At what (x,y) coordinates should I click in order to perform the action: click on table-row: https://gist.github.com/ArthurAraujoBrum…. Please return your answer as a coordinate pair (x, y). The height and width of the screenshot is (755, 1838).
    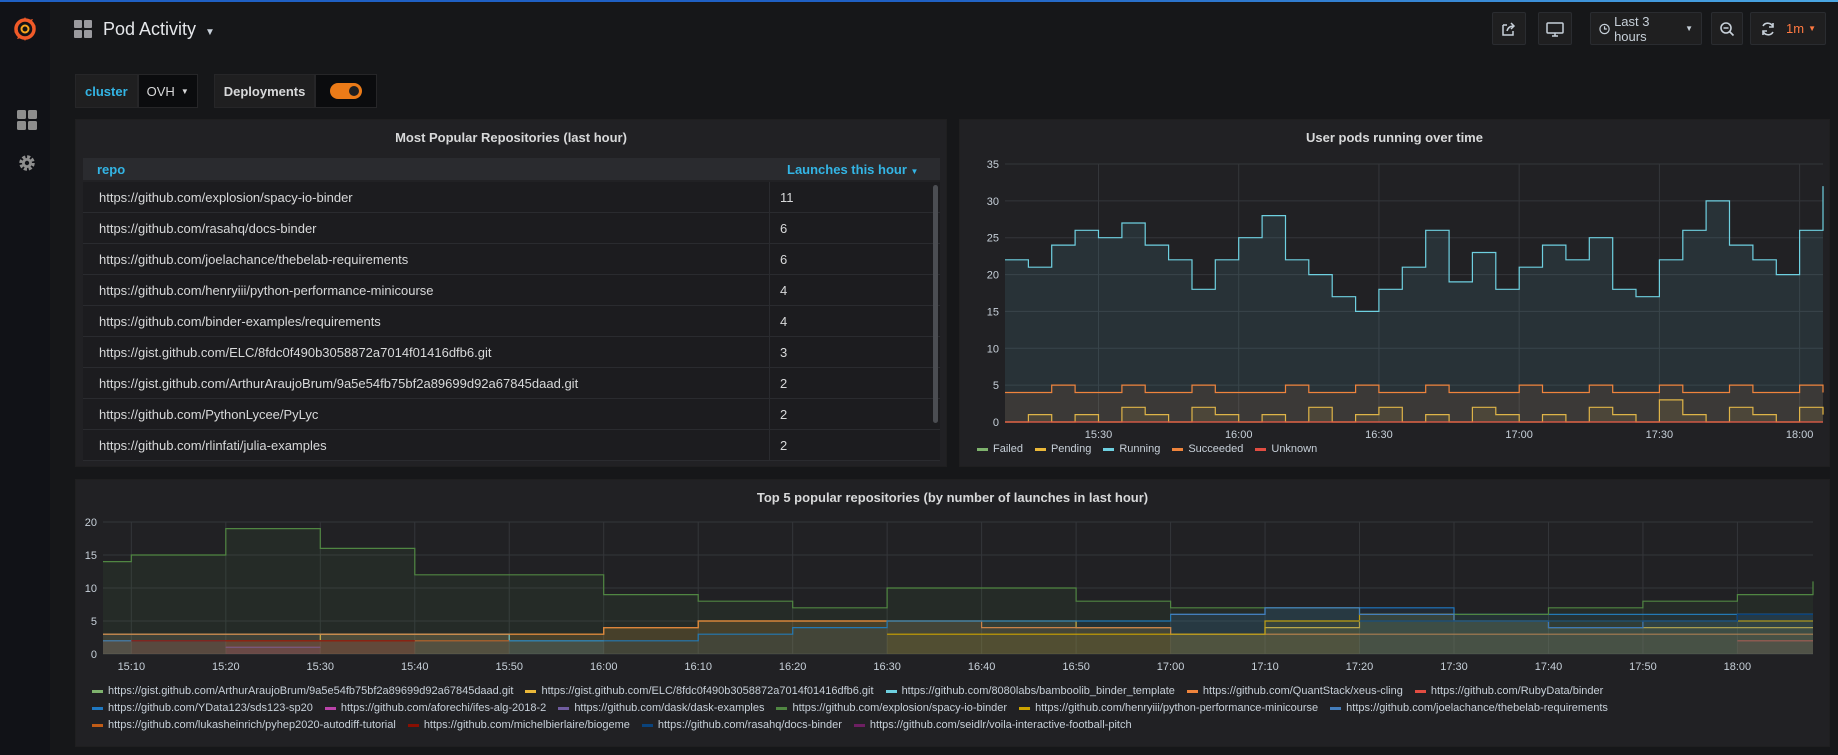
    Looking at the image, I should click on (511, 383).